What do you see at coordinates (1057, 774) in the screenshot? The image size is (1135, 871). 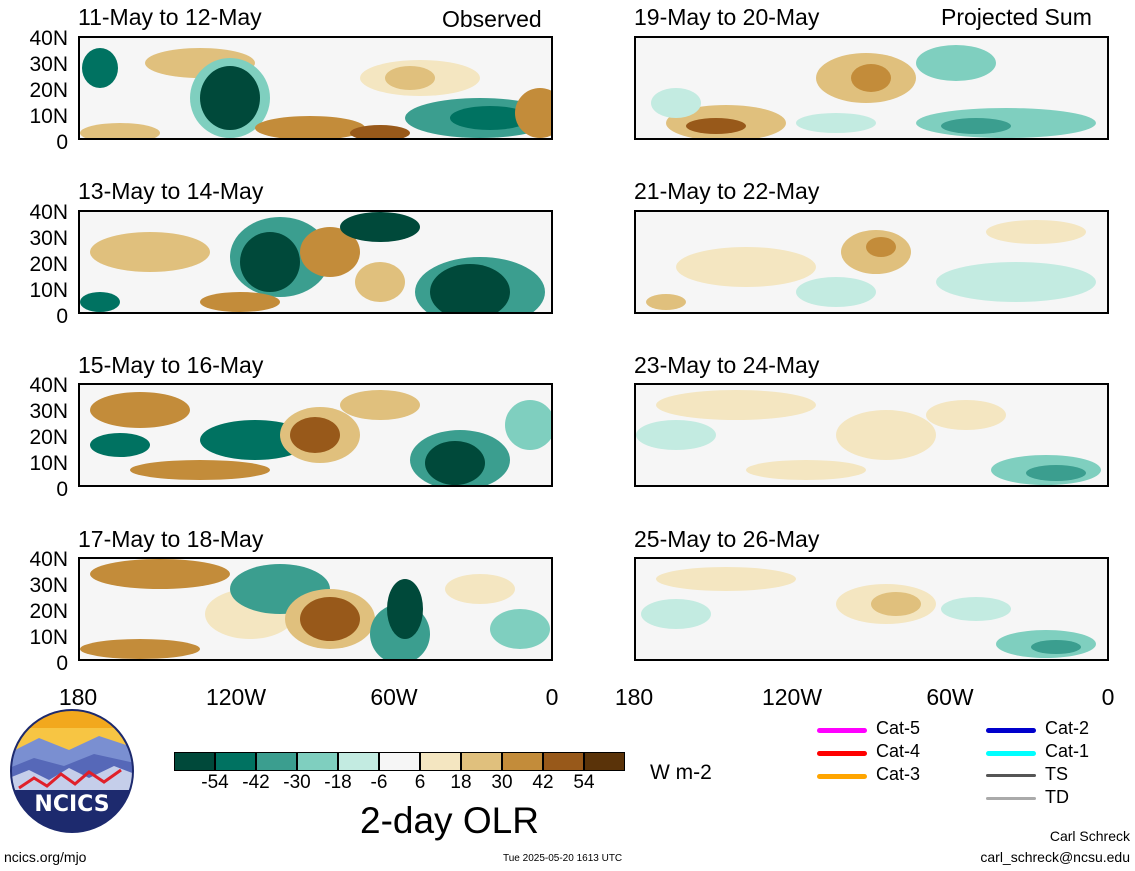 I see `storm-legend-label: TS` at bounding box center [1057, 774].